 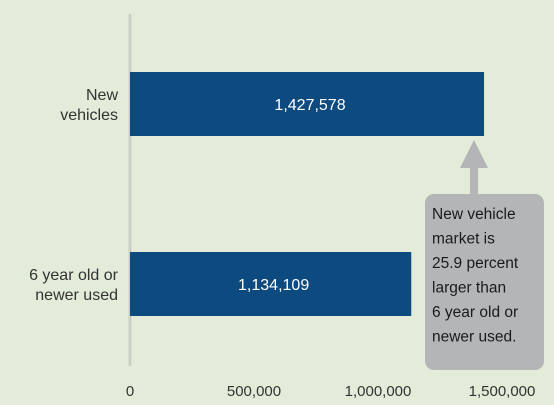 What do you see at coordinates (502, 391) in the screenshot?
I see `x-tick-label: 1,500,000` at bounding box center [502, 391].